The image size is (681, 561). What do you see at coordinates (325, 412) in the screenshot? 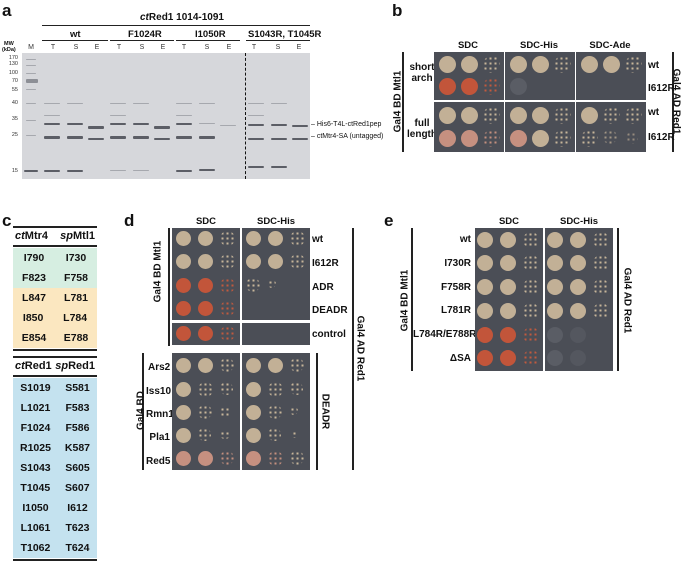
I see `label-deadr: DEADR` at bounding box center [325, 412].